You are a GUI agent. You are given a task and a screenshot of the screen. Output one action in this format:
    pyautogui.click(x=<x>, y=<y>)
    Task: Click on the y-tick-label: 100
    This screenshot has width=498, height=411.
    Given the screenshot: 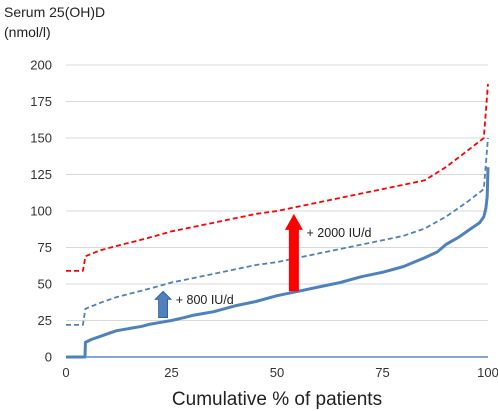 What is the action you would take?
    pyautogui.click(x=41, y=211)
    